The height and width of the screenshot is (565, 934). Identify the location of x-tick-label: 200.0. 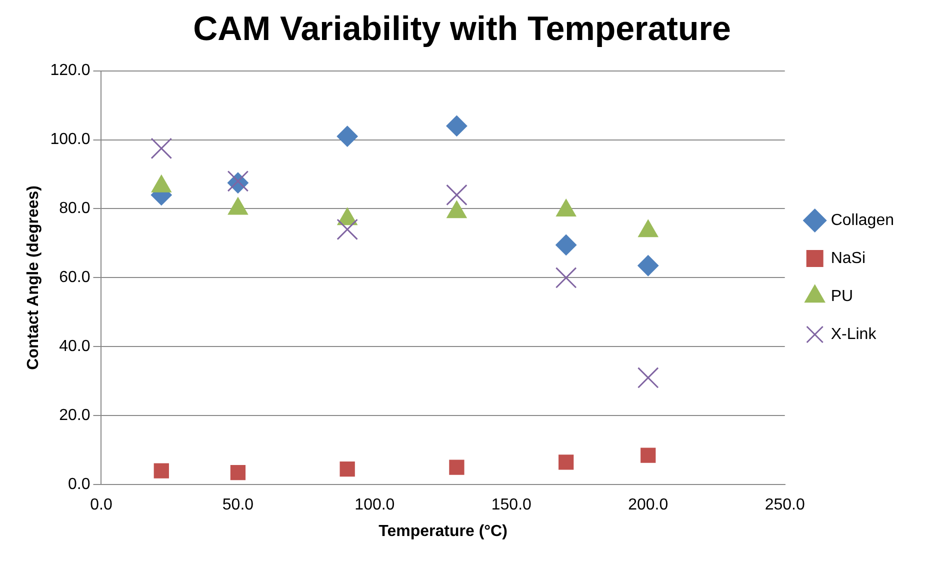
(648, 505).